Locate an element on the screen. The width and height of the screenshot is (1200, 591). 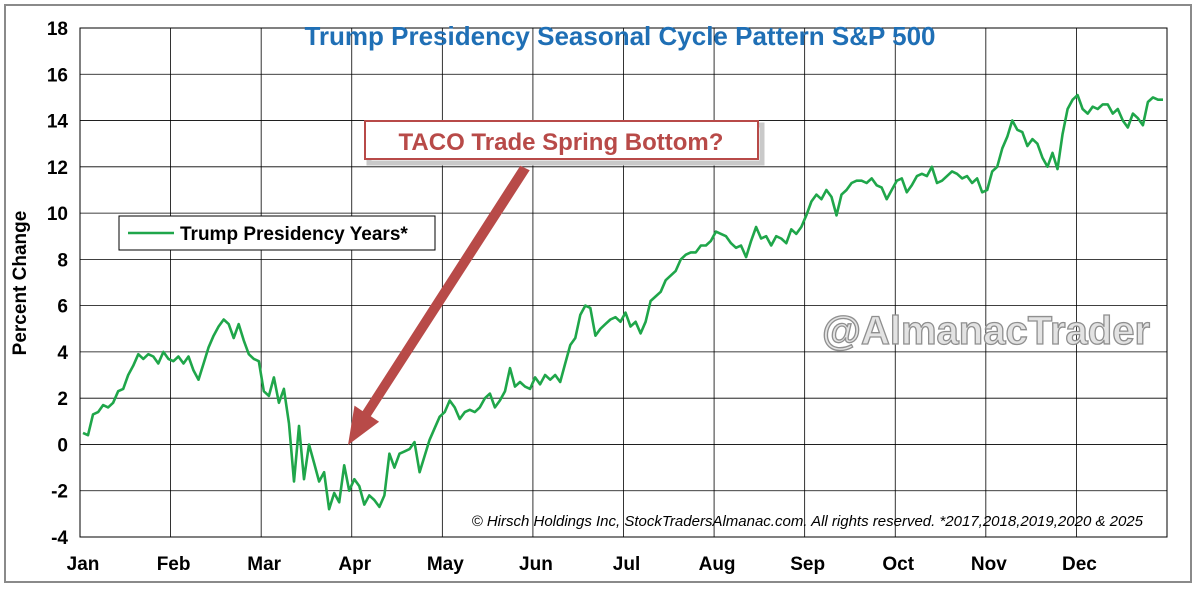
y-tick-label: 14 is located at coordinates (58, 122).